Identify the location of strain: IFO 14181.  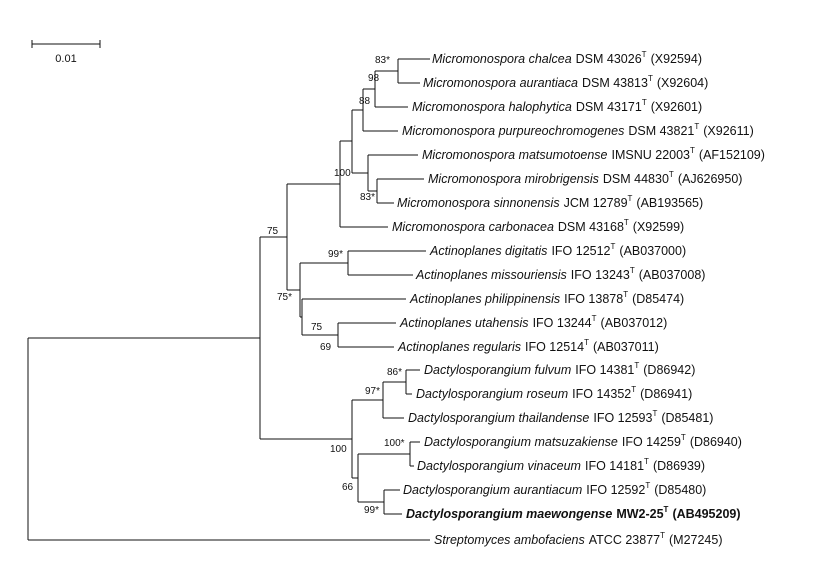
(614, 466).